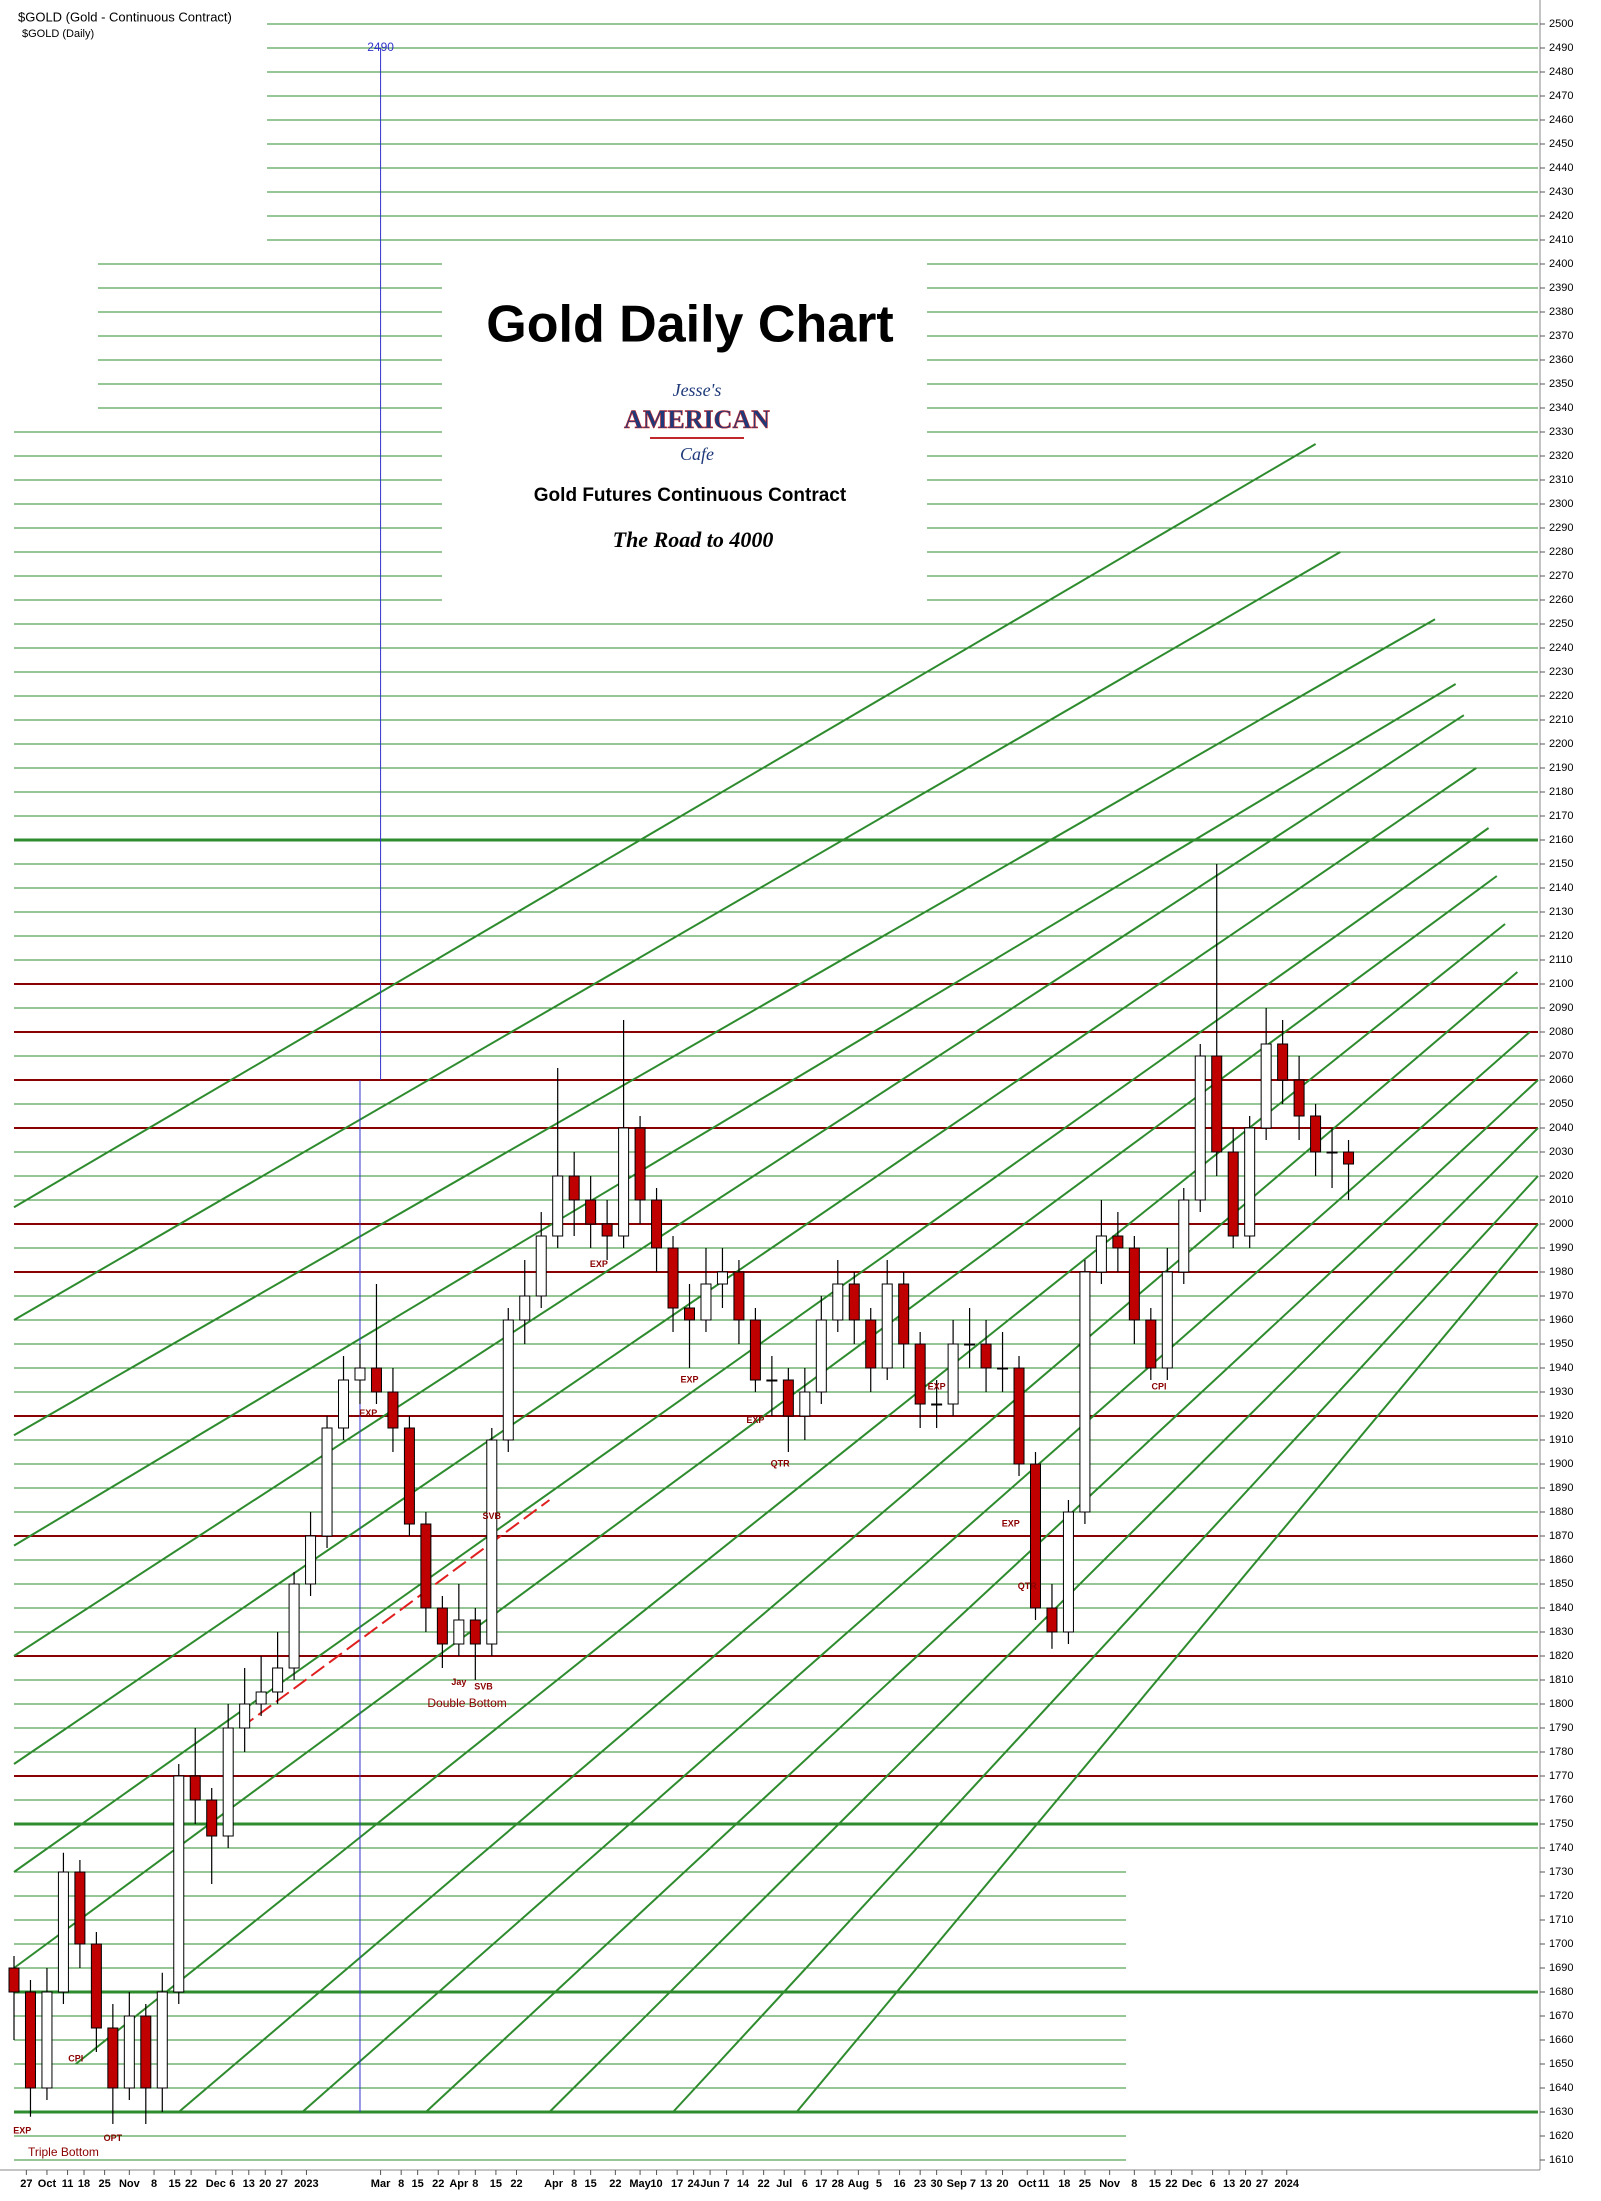 The image size is (1601, 2201). What do you see at coordinates (1561, 384) in the screenshot?
I see `y-tick-label: 2350` at bounding box center [1561, 384].